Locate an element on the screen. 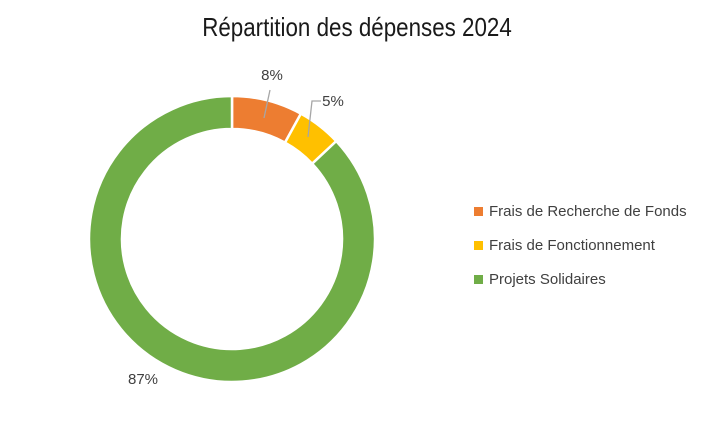 The width and height of the screenshot is (714, 424). legend-label-recherche-fonds: Frais de Recherche de Fonds is located at coordinates (588, 211).